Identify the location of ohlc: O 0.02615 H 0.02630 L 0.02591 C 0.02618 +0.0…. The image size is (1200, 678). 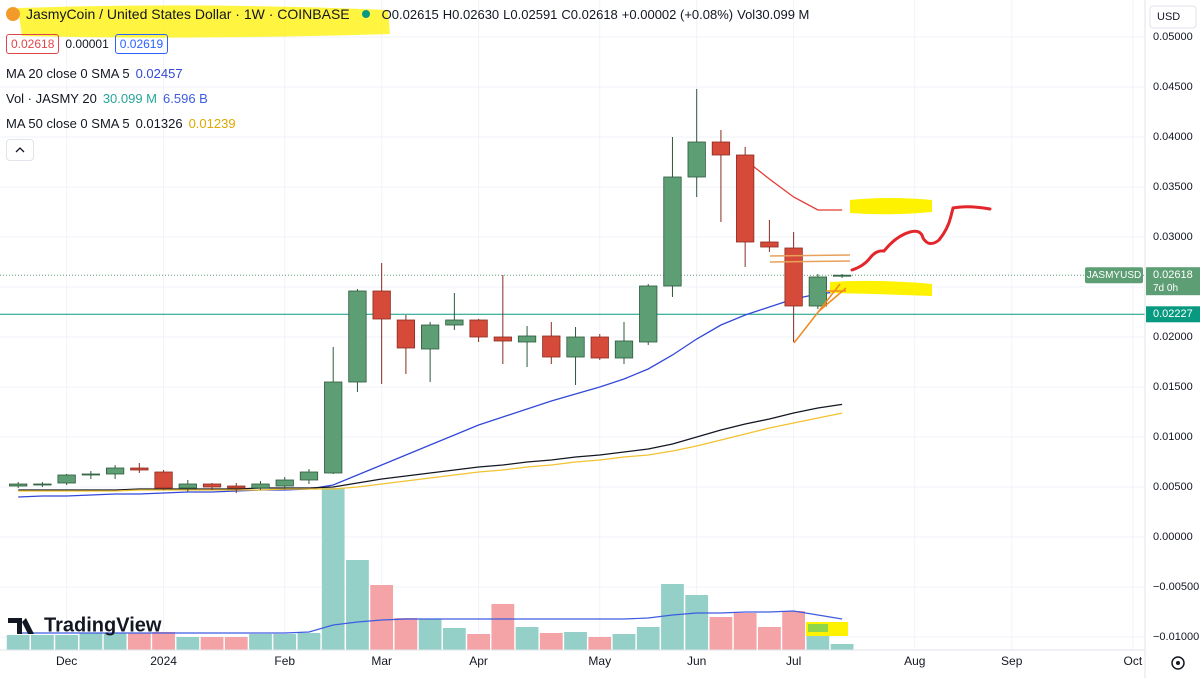
(598, 14).